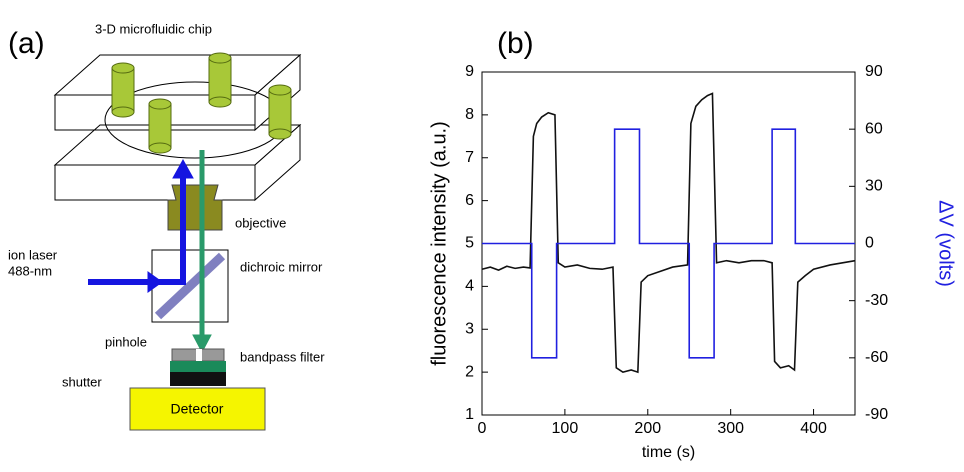 The width and height of the screenshot is (964, 472). What do you see at coordinates (482, 428) in the screenshot?
I see `x-tick-label: 0` at bounding box center [482, 428].